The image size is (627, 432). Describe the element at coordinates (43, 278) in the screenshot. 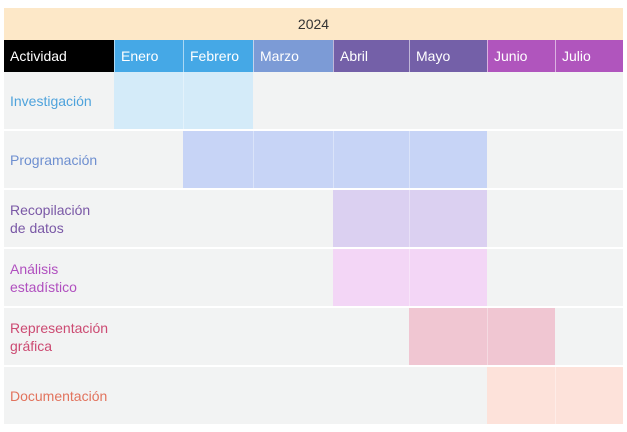

I see `activity-label: Análisis estadístico` at that location.